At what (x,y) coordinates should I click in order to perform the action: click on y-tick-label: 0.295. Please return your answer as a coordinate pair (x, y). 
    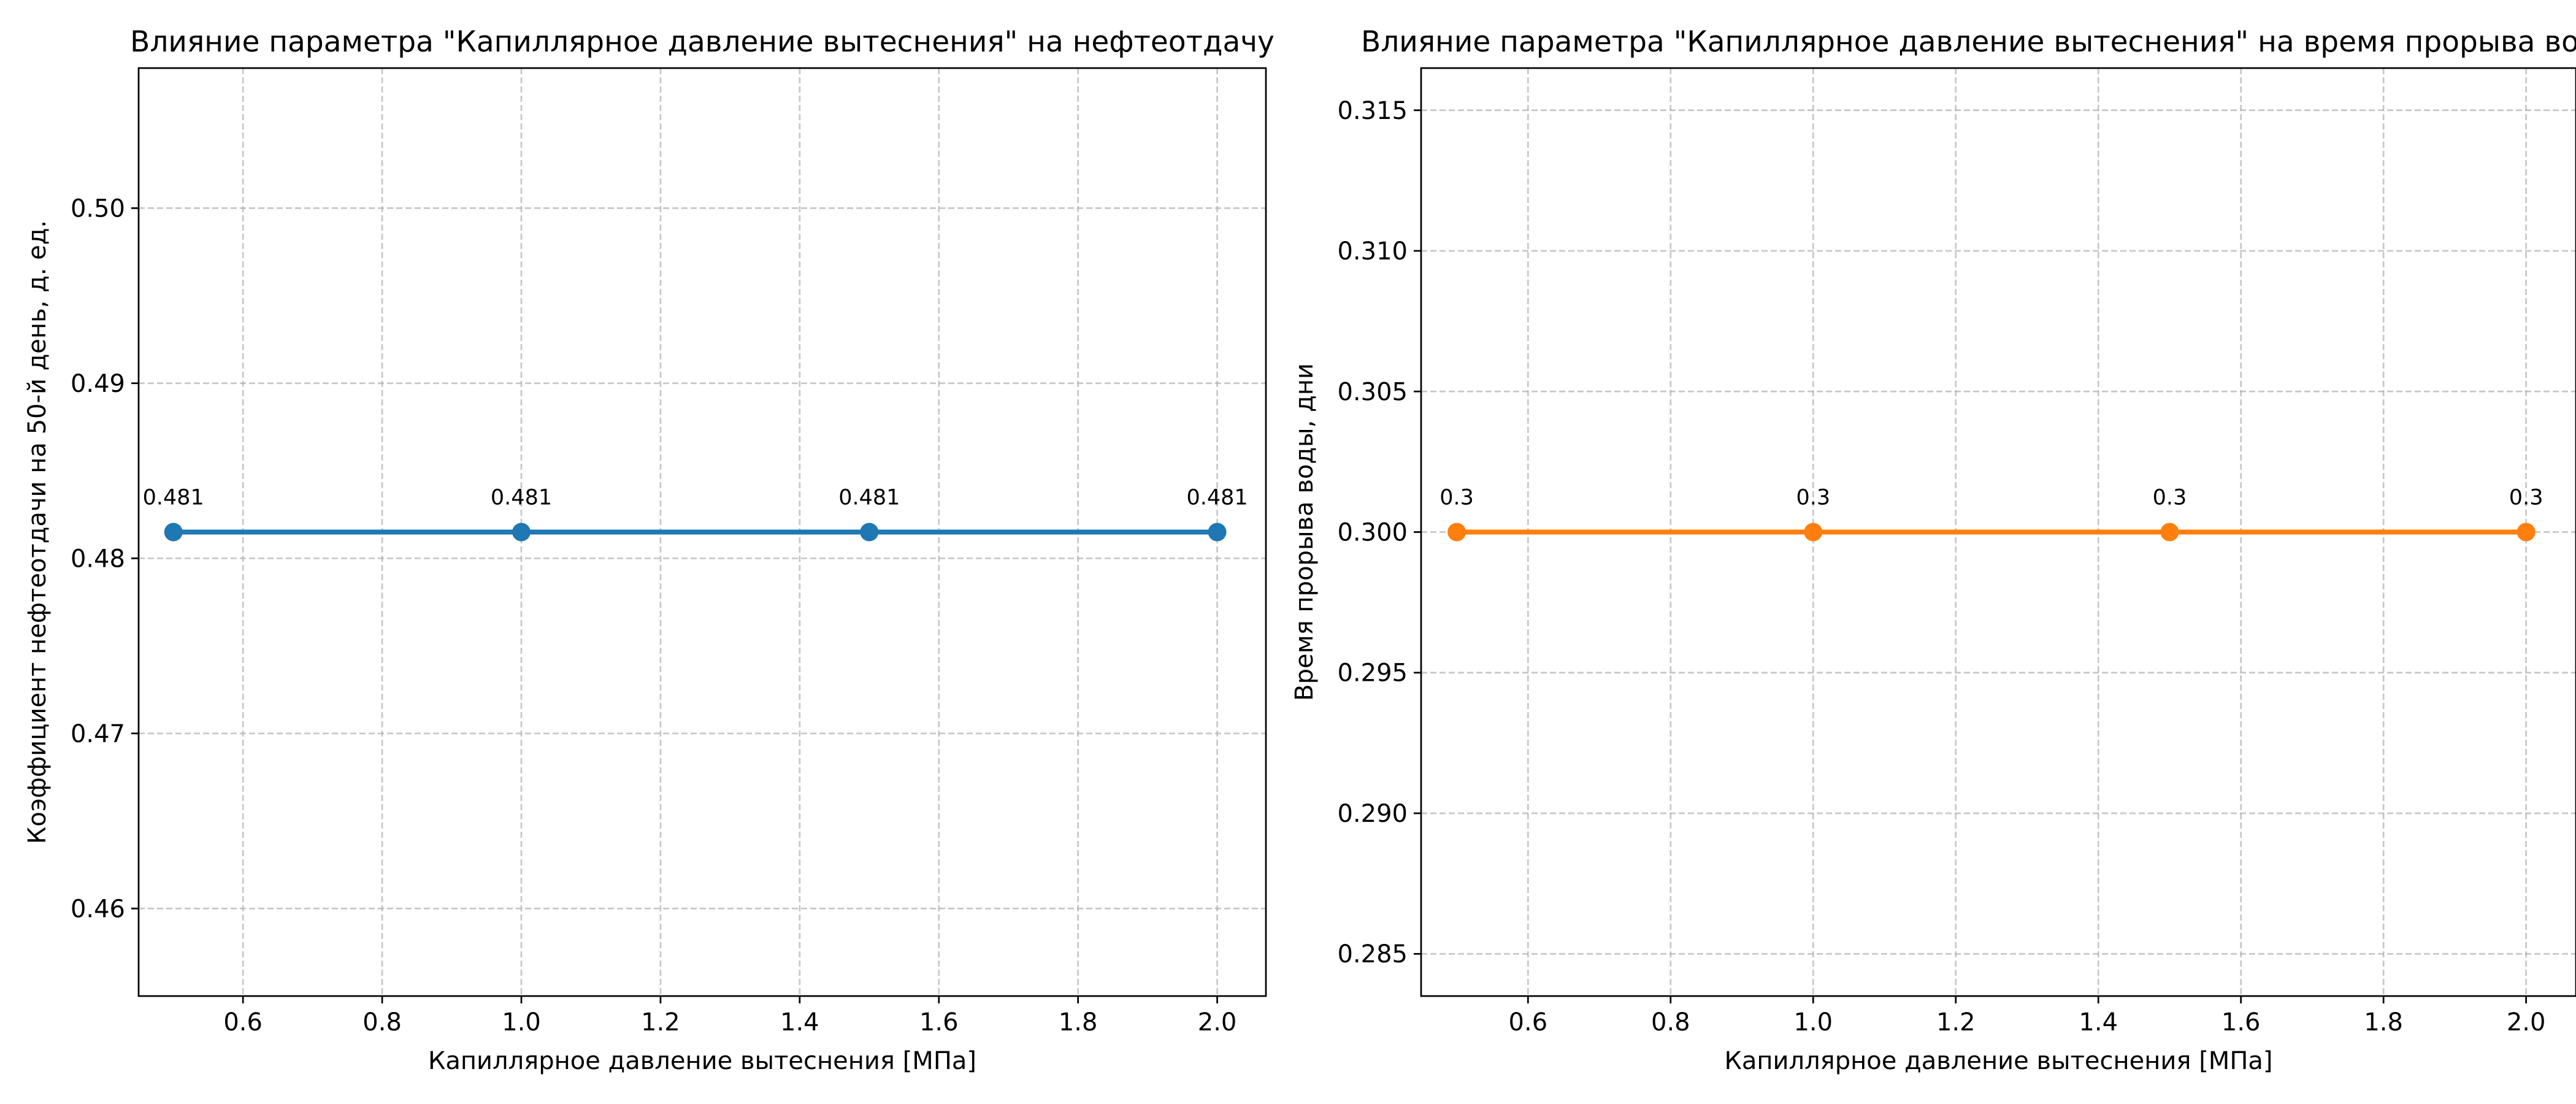
    Looking at the image, I should click on (1372, 673).